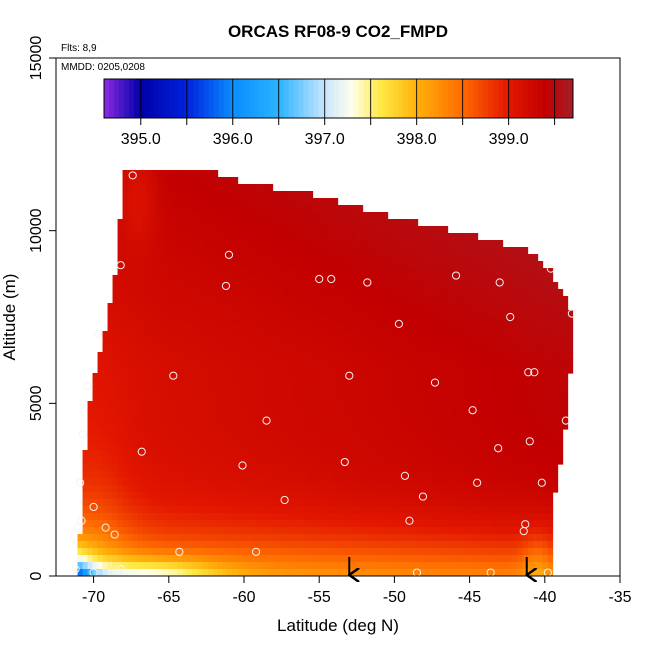 This screenshot has height=650, width=650. What do you see at coordinates (541, 482) in the screenshot?
I see `sample-point` at bounding box center [541, 482].